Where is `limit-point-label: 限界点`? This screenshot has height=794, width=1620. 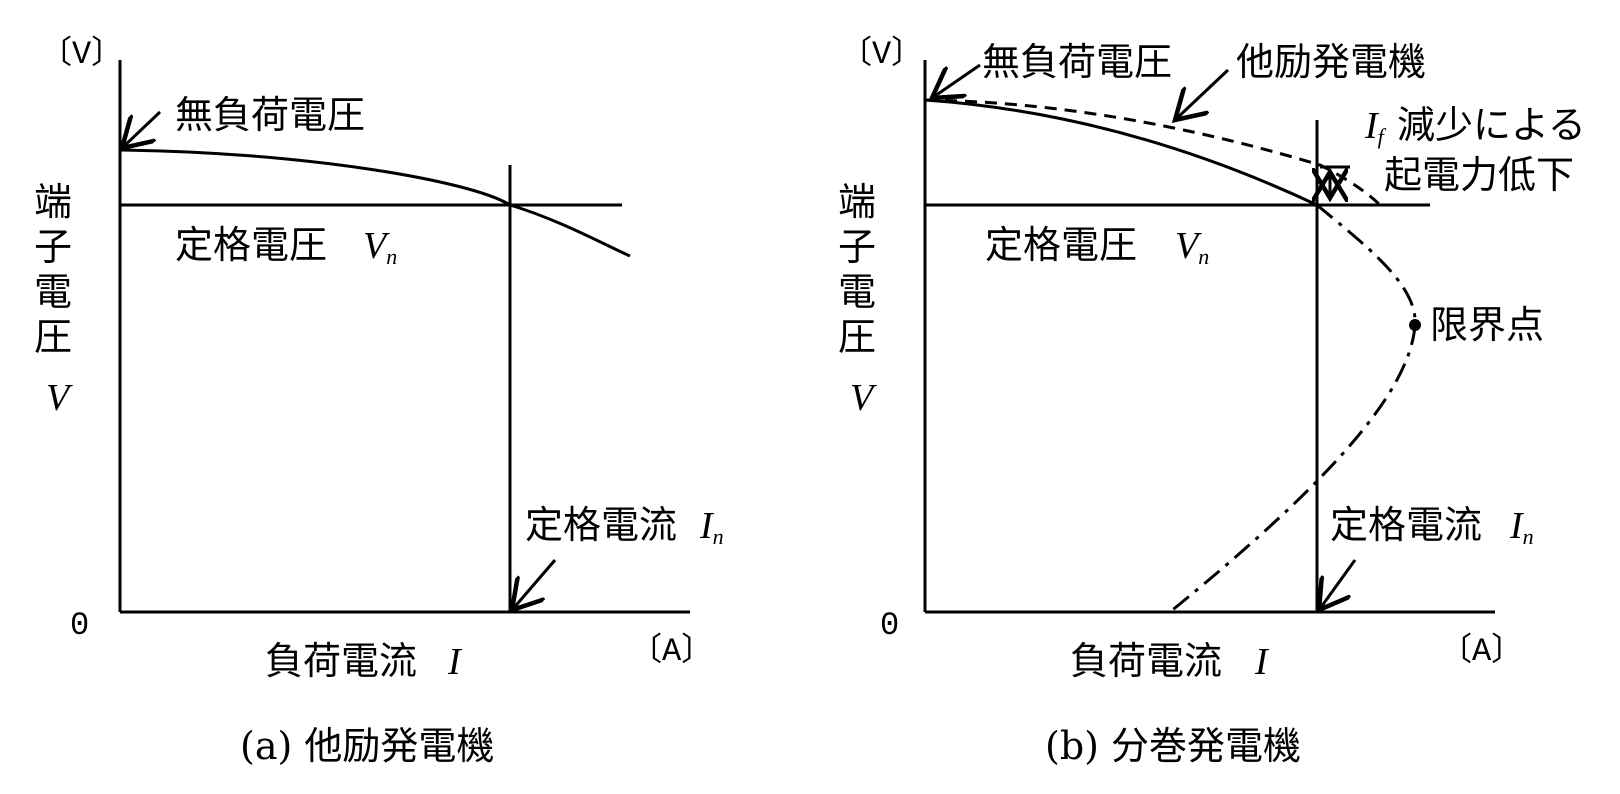
limit-point-label: 限界点 is located at coordinates (1487, 325).